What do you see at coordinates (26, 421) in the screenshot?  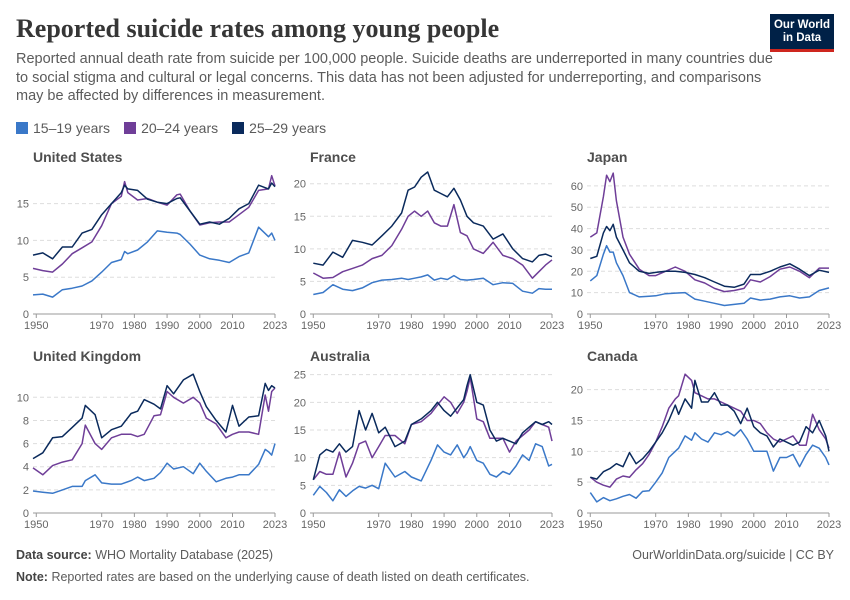 I see `y-tick-label: 8` at bounding box center [26, 421].